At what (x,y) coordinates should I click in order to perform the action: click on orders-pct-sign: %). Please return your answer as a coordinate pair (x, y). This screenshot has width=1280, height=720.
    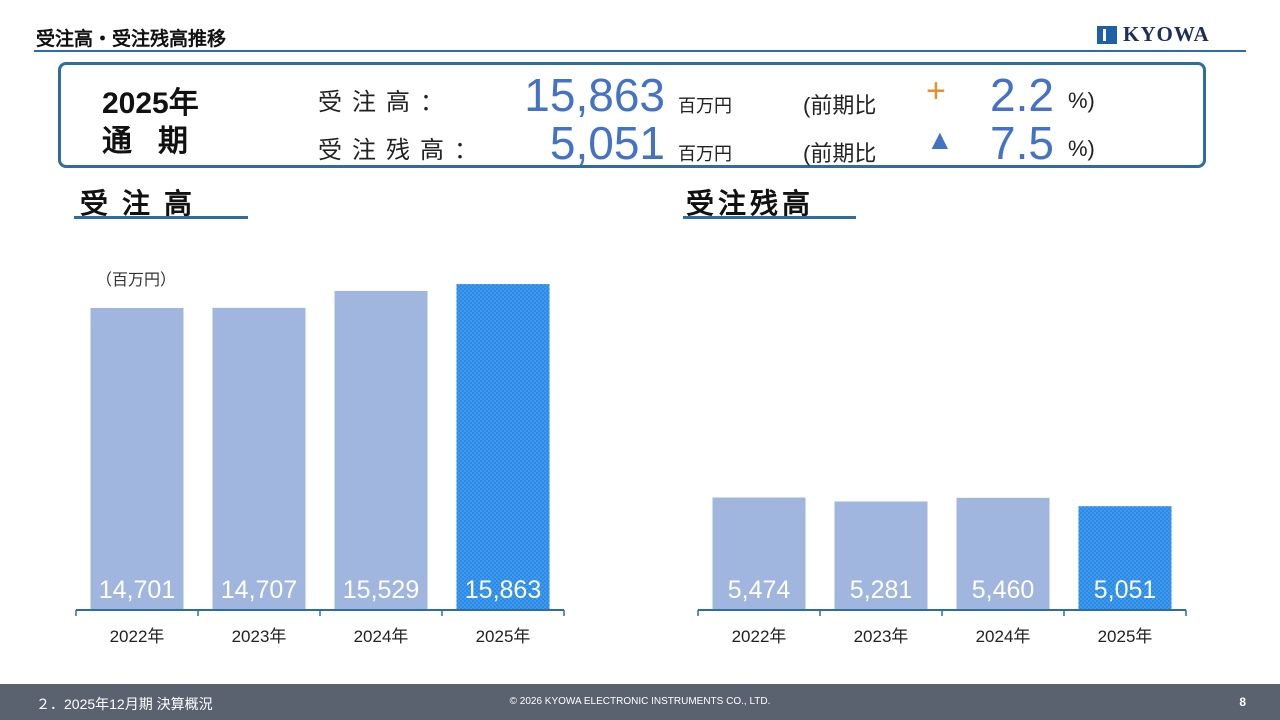
    Looking at the image, I should click on (1081, 100).